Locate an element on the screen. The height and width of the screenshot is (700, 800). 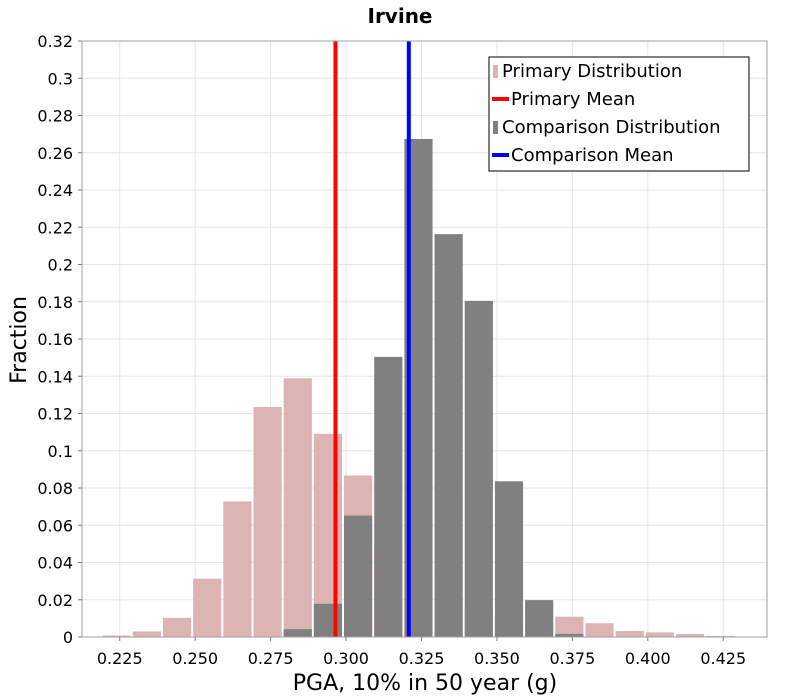
legend-label-2: Comparison Distribution is located at coordinates (611, 127).